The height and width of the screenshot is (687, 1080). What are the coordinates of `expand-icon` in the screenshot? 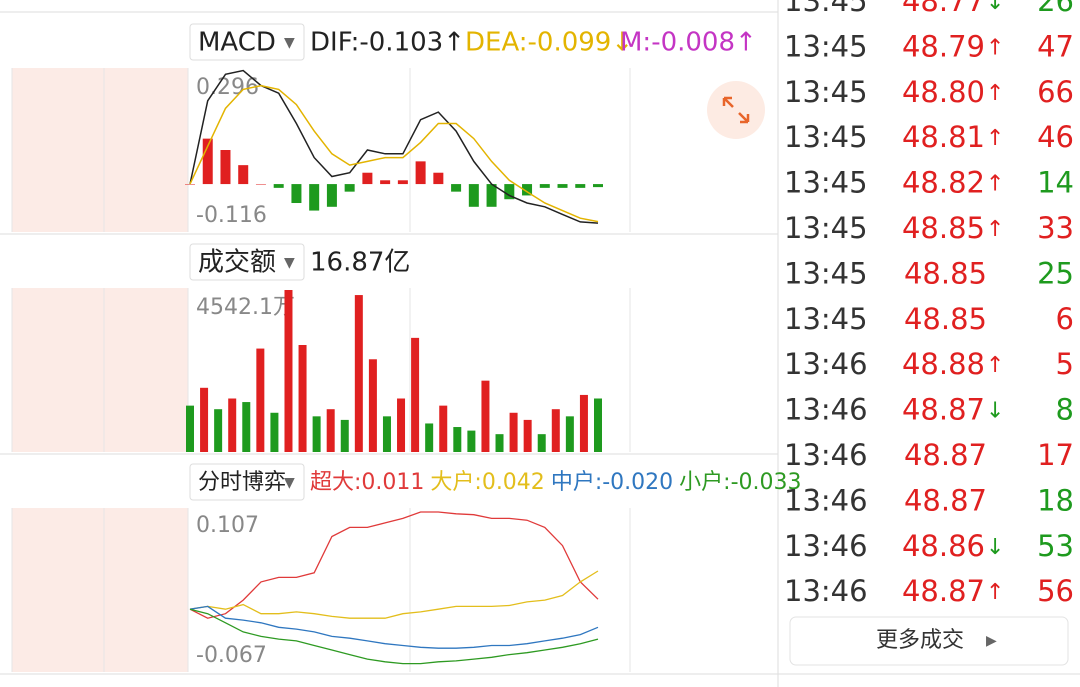 It's located at (736, 110).